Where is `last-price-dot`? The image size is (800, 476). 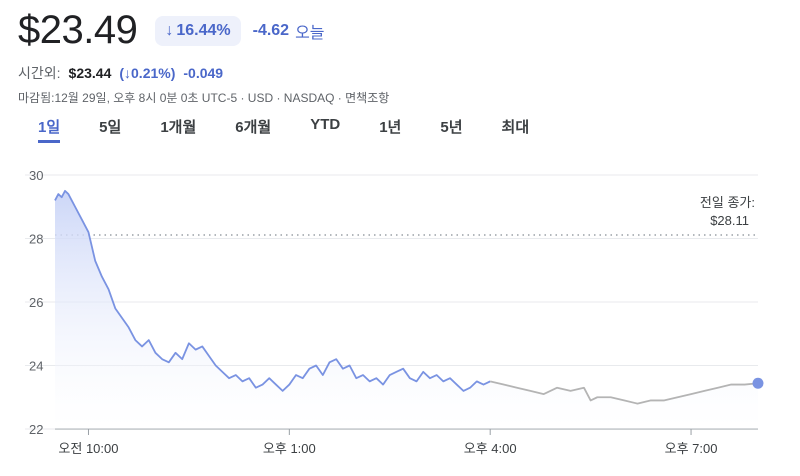
last-price-dot is located at coordinates (758, 383).